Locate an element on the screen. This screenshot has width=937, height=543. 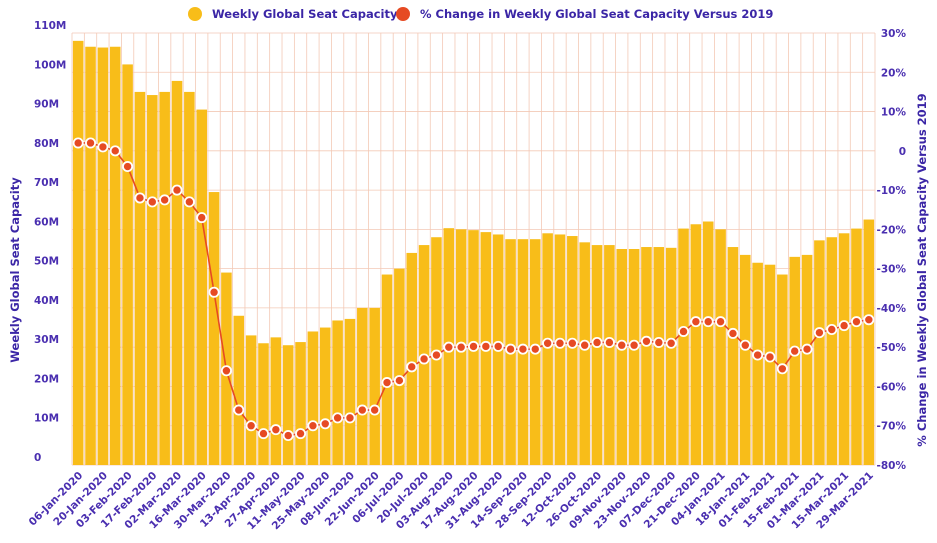
y-tick-label: 20M is located at coordinates (46, 379).